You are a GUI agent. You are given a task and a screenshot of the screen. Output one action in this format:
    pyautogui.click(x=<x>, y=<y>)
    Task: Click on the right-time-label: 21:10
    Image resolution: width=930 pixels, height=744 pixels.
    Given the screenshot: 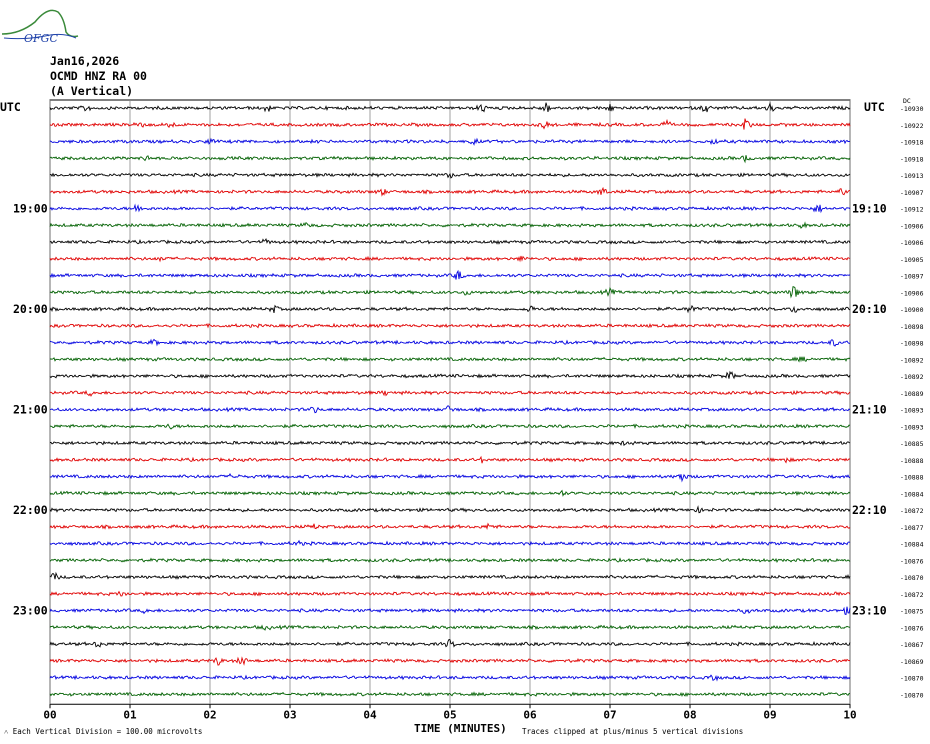 What is the action you would take?
    pyautogui.click(x=869, y=410)
    